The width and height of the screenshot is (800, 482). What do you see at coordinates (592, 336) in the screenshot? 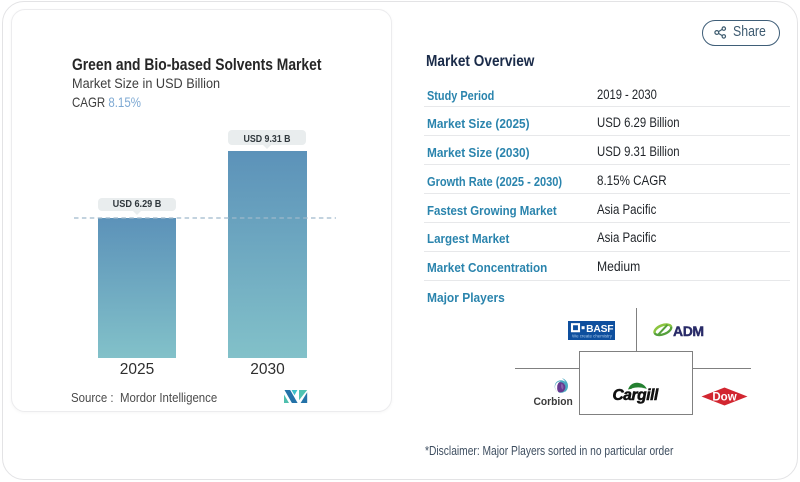
I see `svg-text: We create chemistry` at bounding box center [592, 336].